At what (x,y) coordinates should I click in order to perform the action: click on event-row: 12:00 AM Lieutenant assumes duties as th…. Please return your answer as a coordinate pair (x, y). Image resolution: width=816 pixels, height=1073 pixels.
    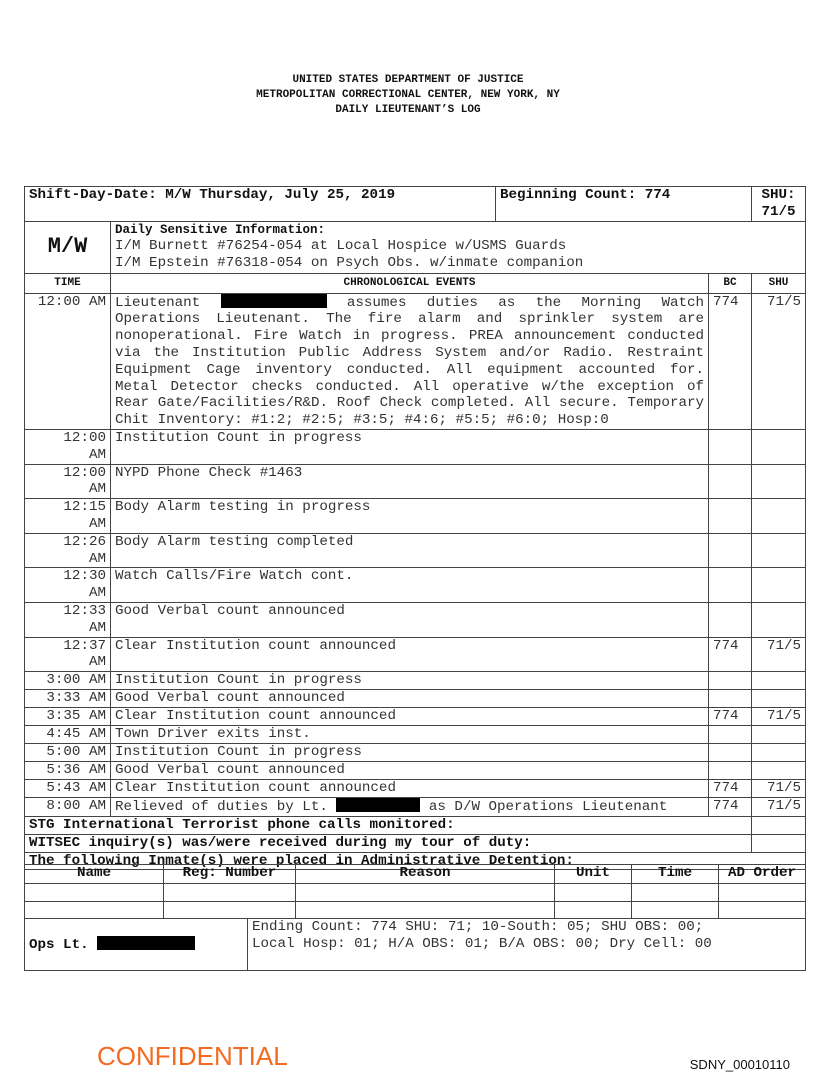
    Looking at the image, I should click on (415, 361).